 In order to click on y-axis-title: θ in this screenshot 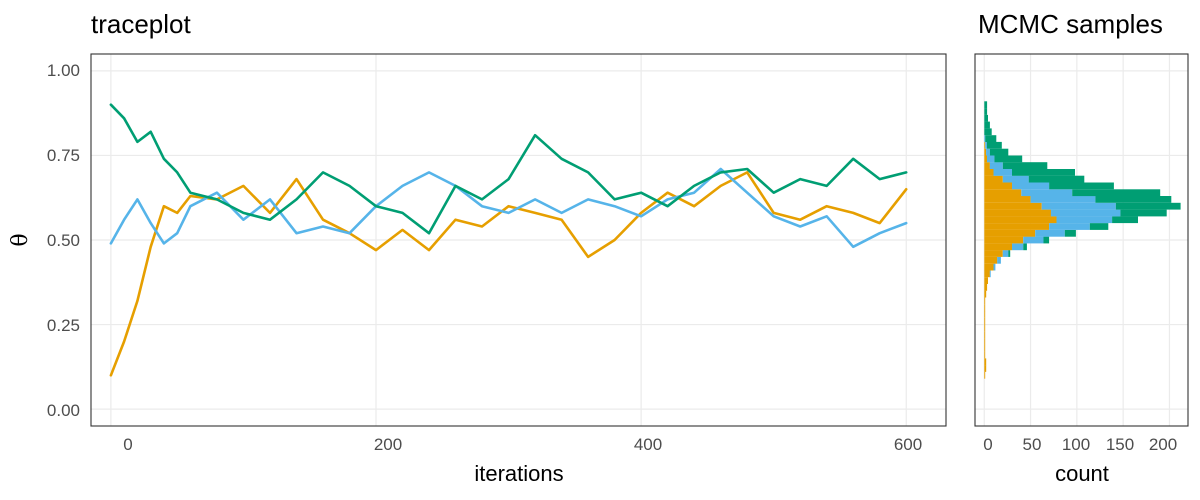, I will do `click(20, 239)`.